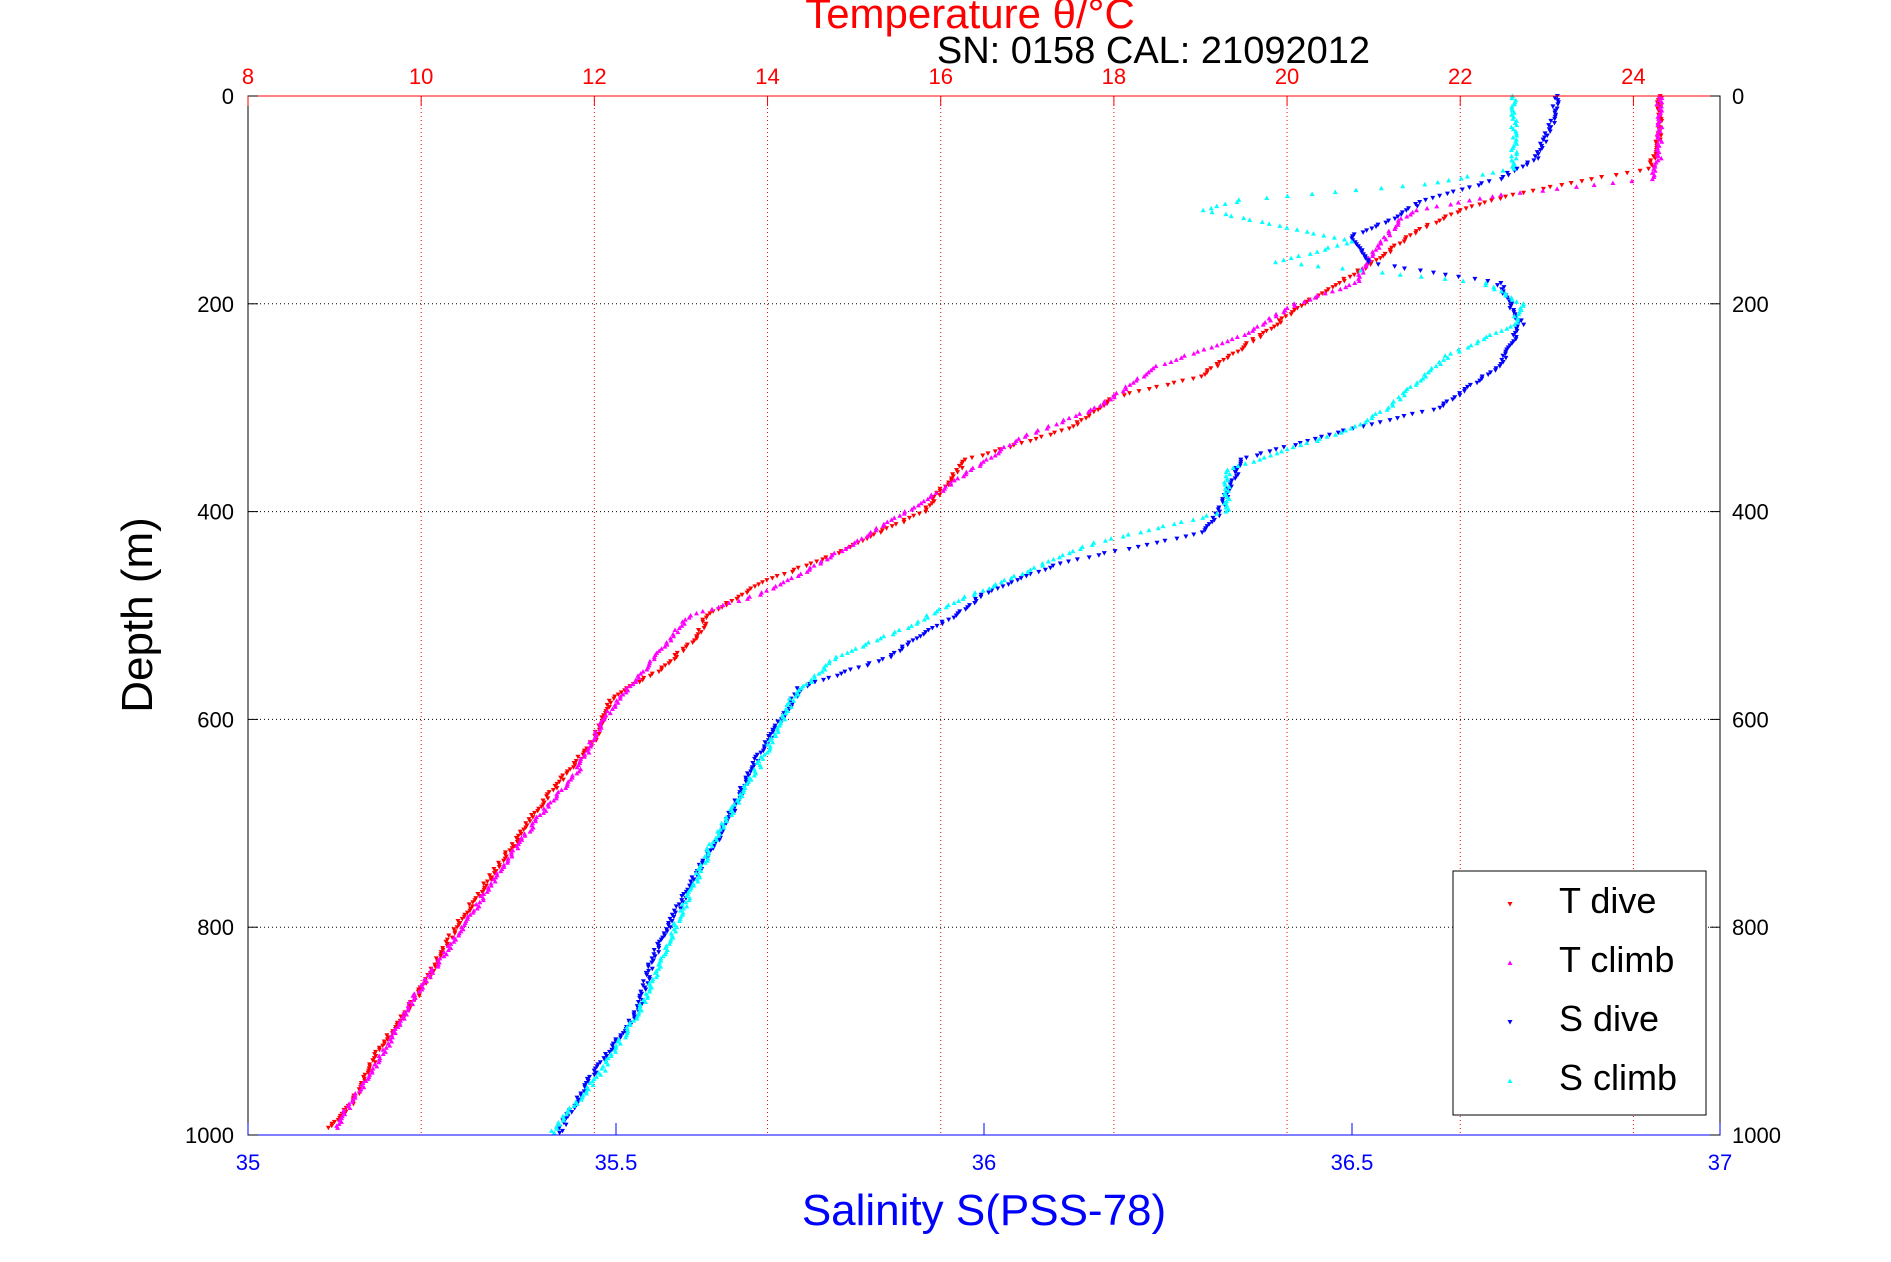 Image resolution: width=1891 pixels, height=1262 pixels. I want to click on temperature-tick-label: 22, so click(1460, 76).